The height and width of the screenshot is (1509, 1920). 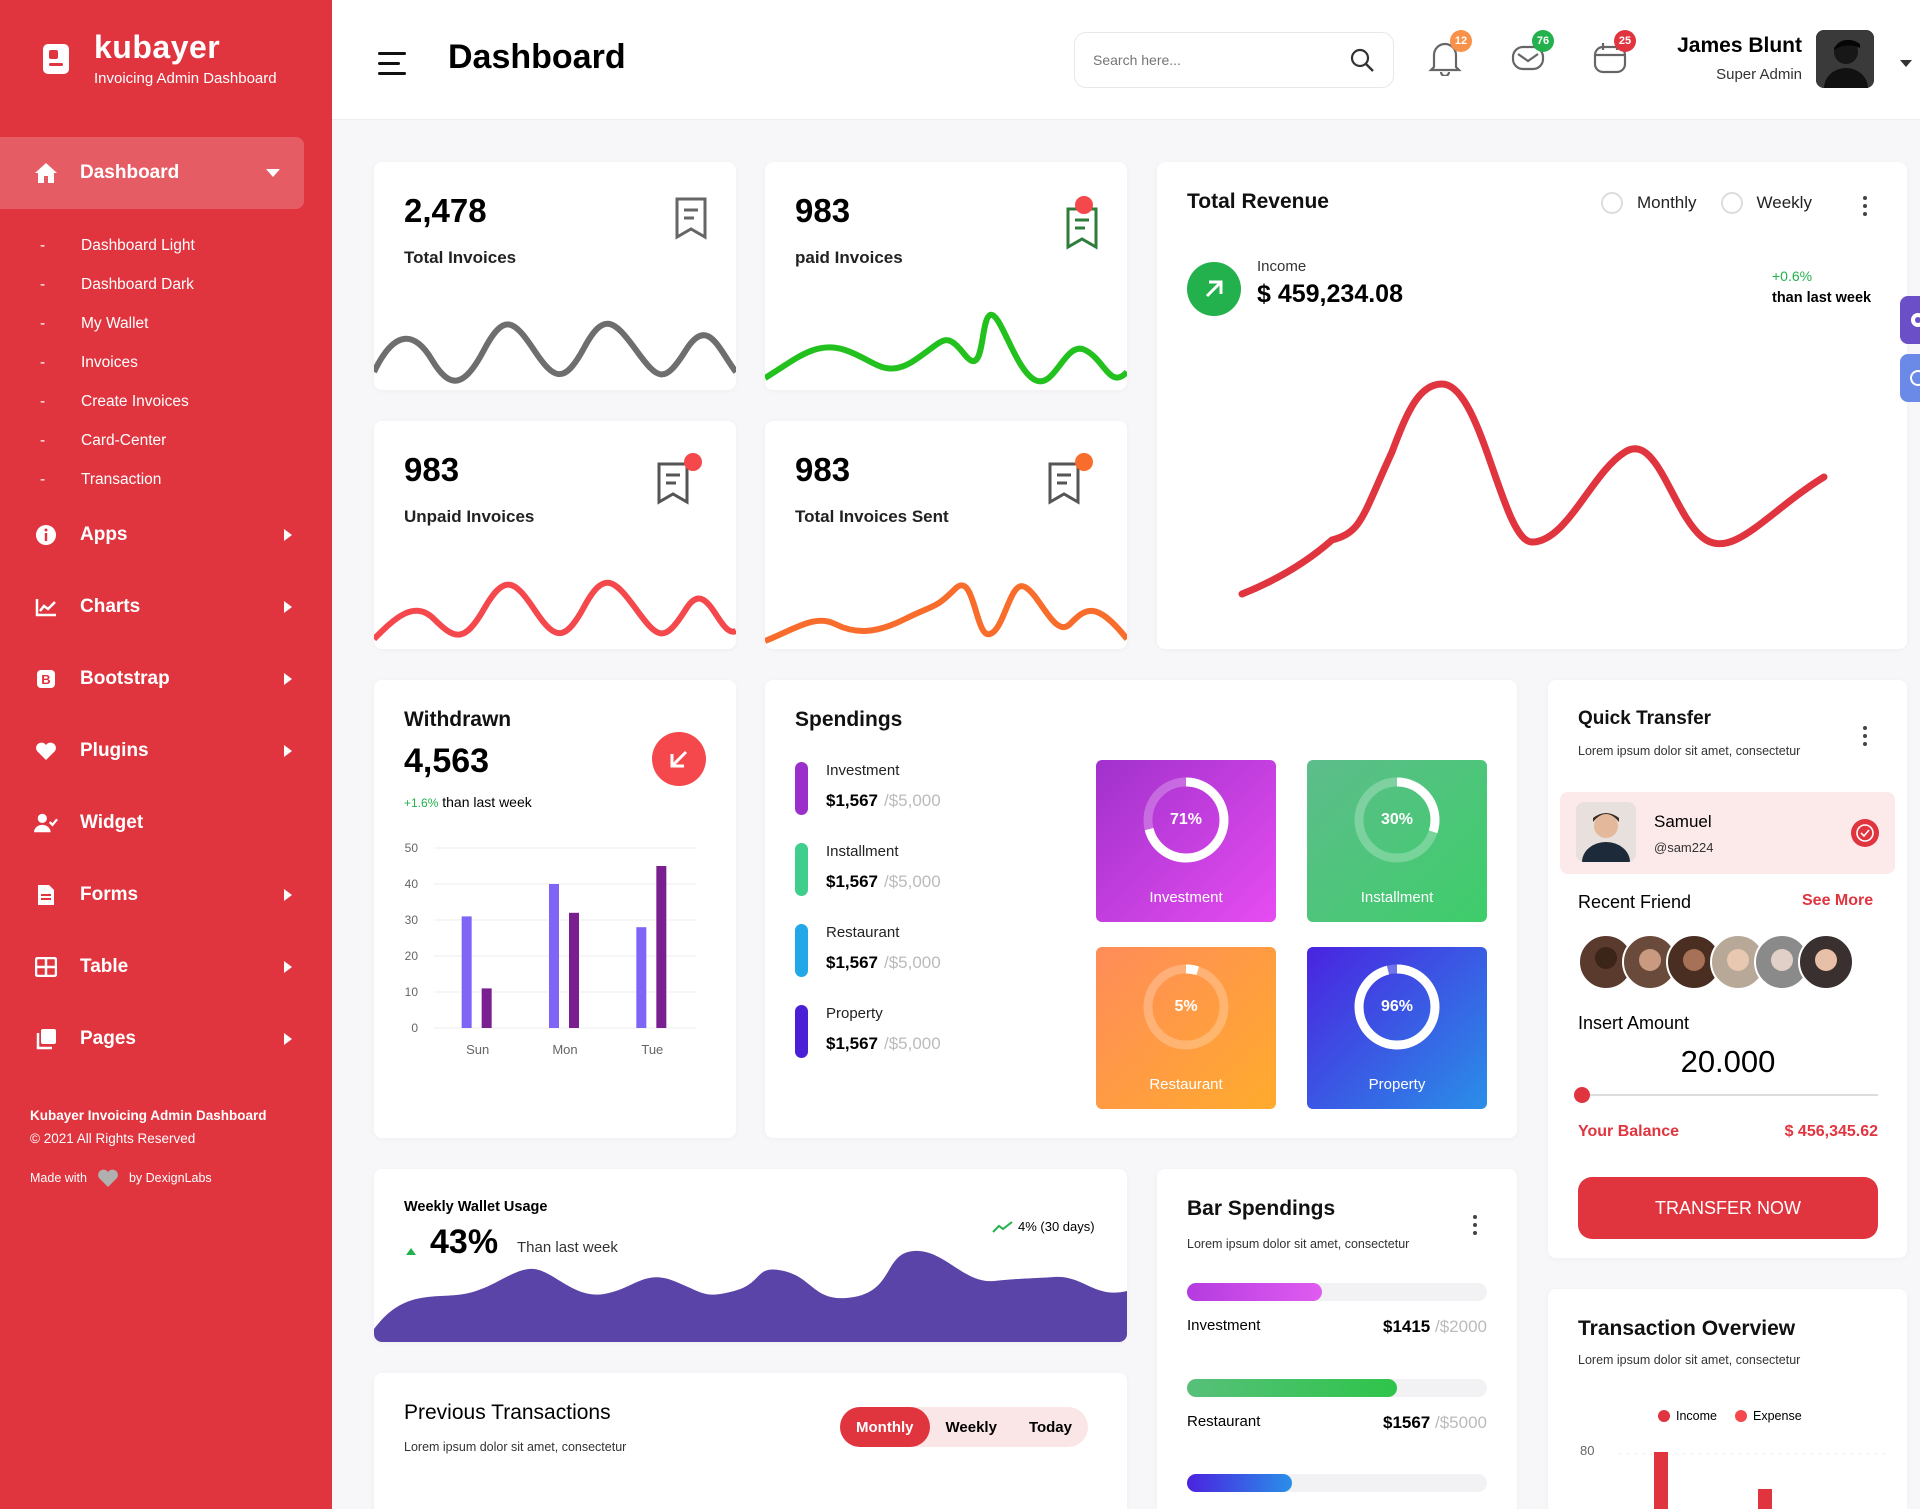 I want to click on brand-tagline: Invoicing Admin Dashboard, so click(x=185, y=78).